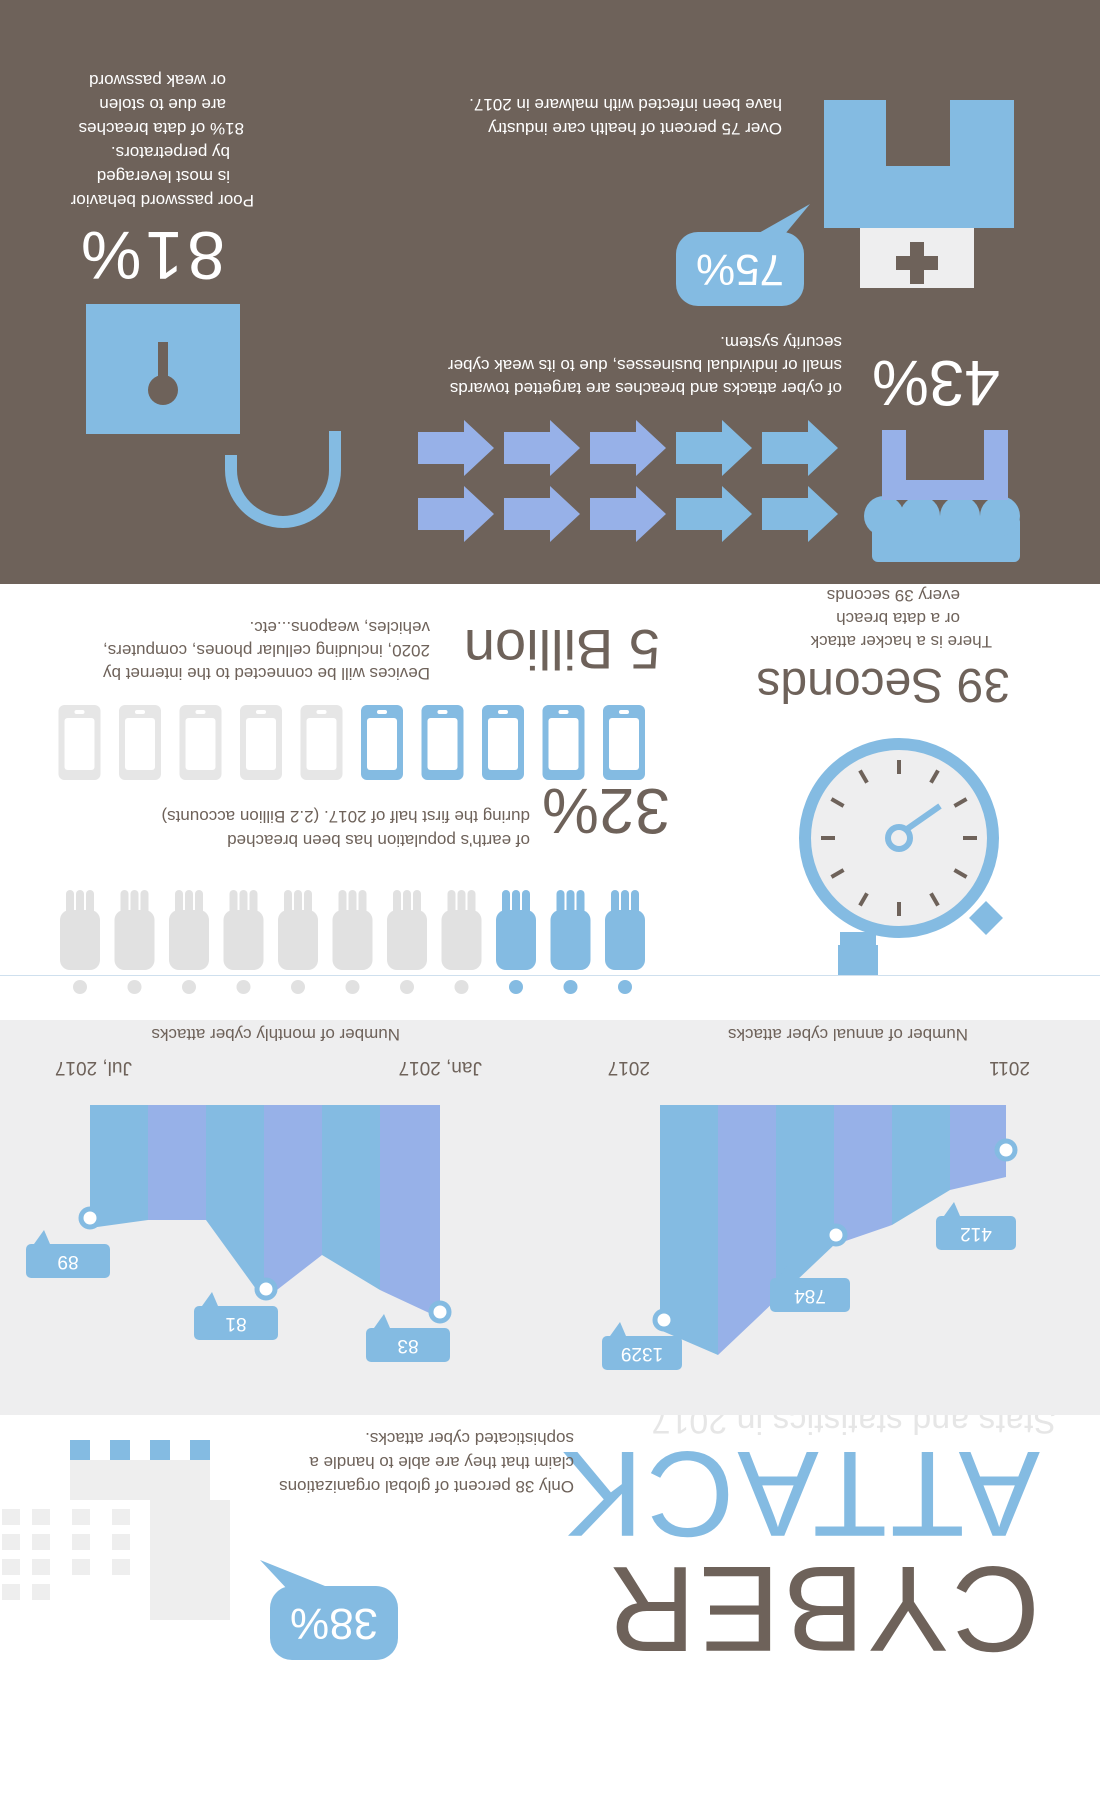 The image size is (1100, 1800). Describe the element at coordinates (780, 222) in the screenshot. I see `health-bubble-tail` at that location.